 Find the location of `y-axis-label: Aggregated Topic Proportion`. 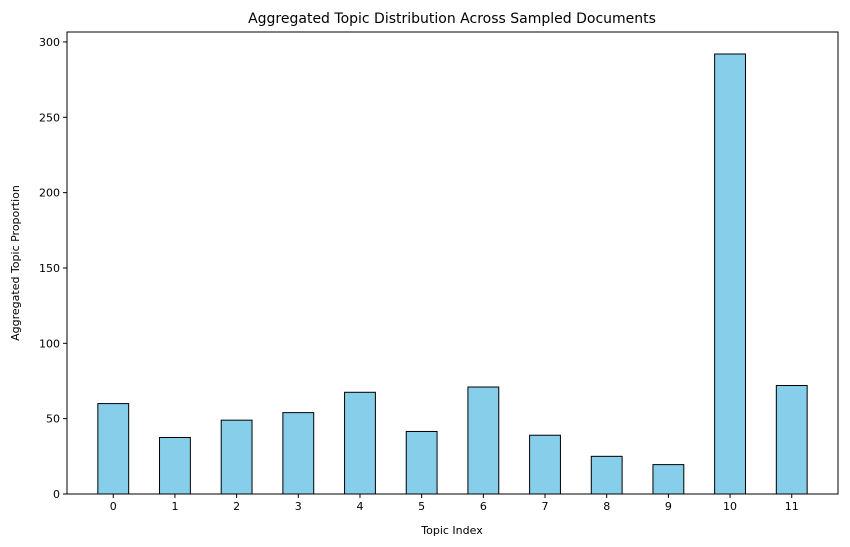

y-axis-label: Aggregated Topic Proportion is located at coordinates (15, 263).